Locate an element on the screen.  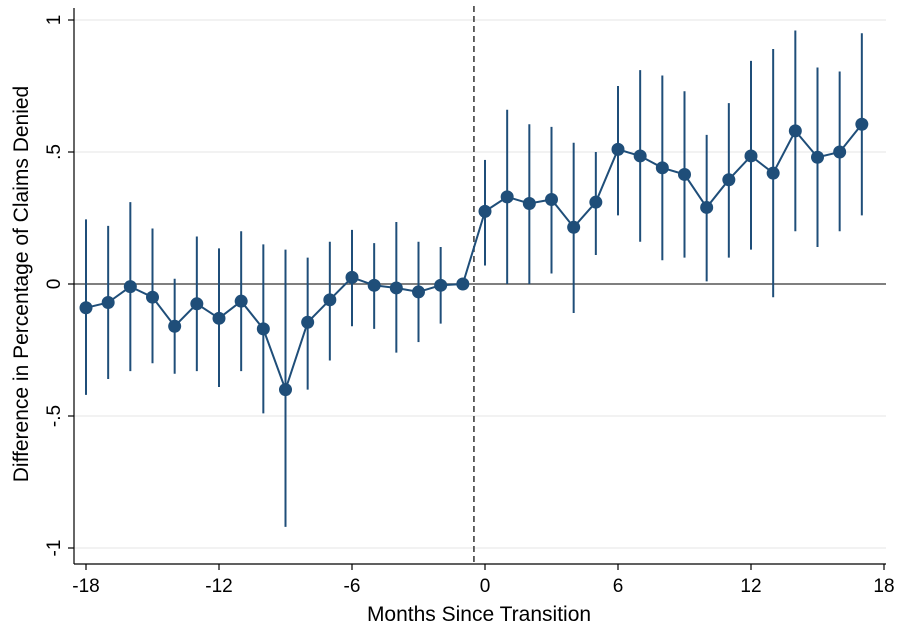
y-tick-label: -.5 is located at coordinates (54, 416).